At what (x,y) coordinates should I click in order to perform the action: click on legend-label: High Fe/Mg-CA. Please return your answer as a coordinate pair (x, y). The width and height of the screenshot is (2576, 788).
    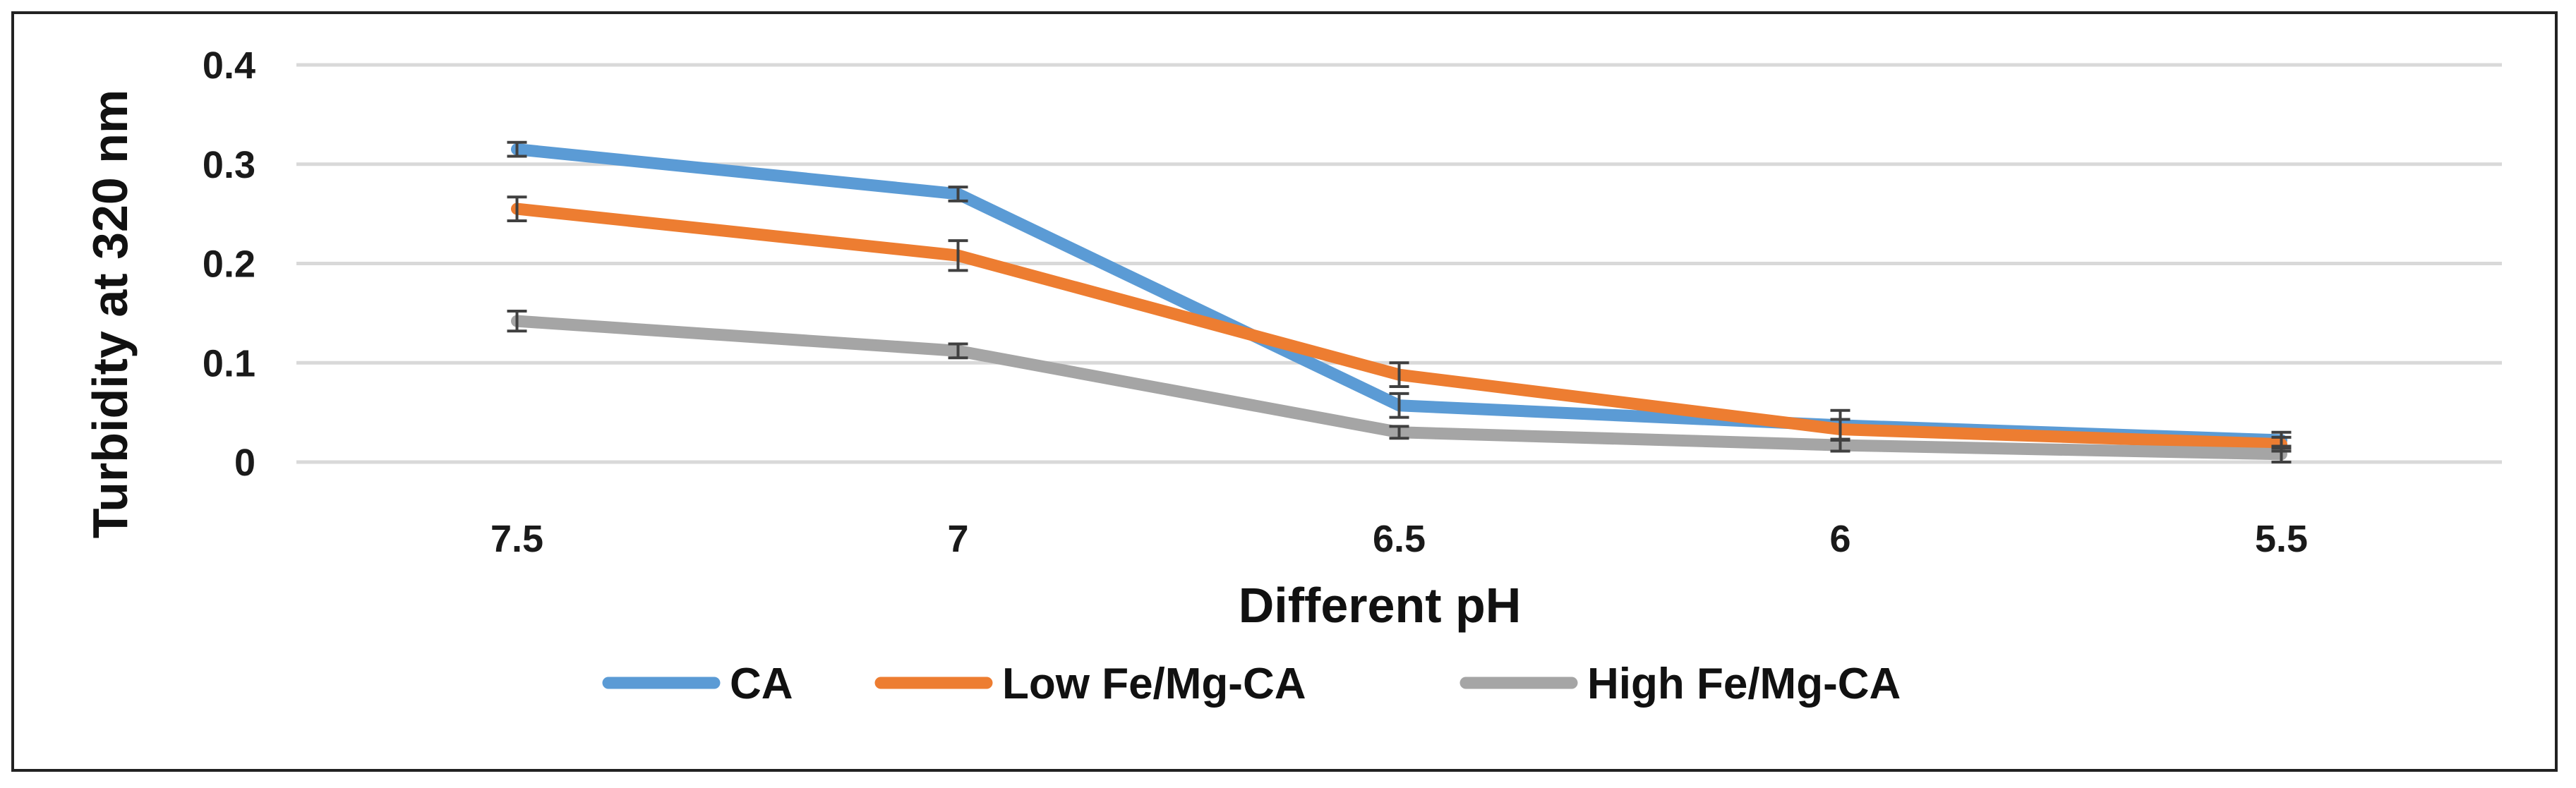
    Looking at the image, I should click on (1744, 684).